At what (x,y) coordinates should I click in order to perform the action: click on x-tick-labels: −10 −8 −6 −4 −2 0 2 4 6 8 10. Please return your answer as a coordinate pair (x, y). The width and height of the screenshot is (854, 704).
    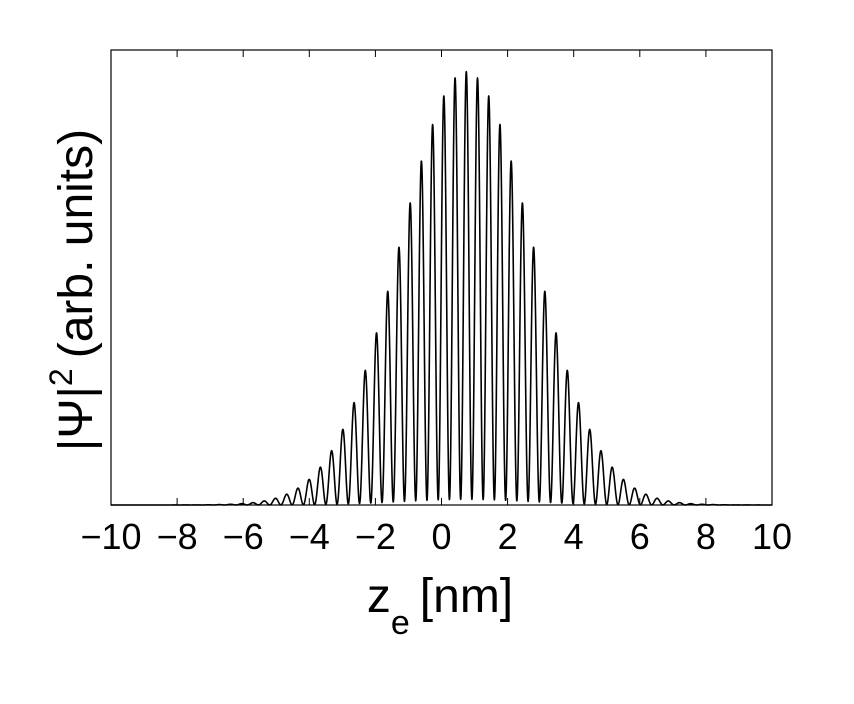
    Looking at the image, I should click on (436, 536).